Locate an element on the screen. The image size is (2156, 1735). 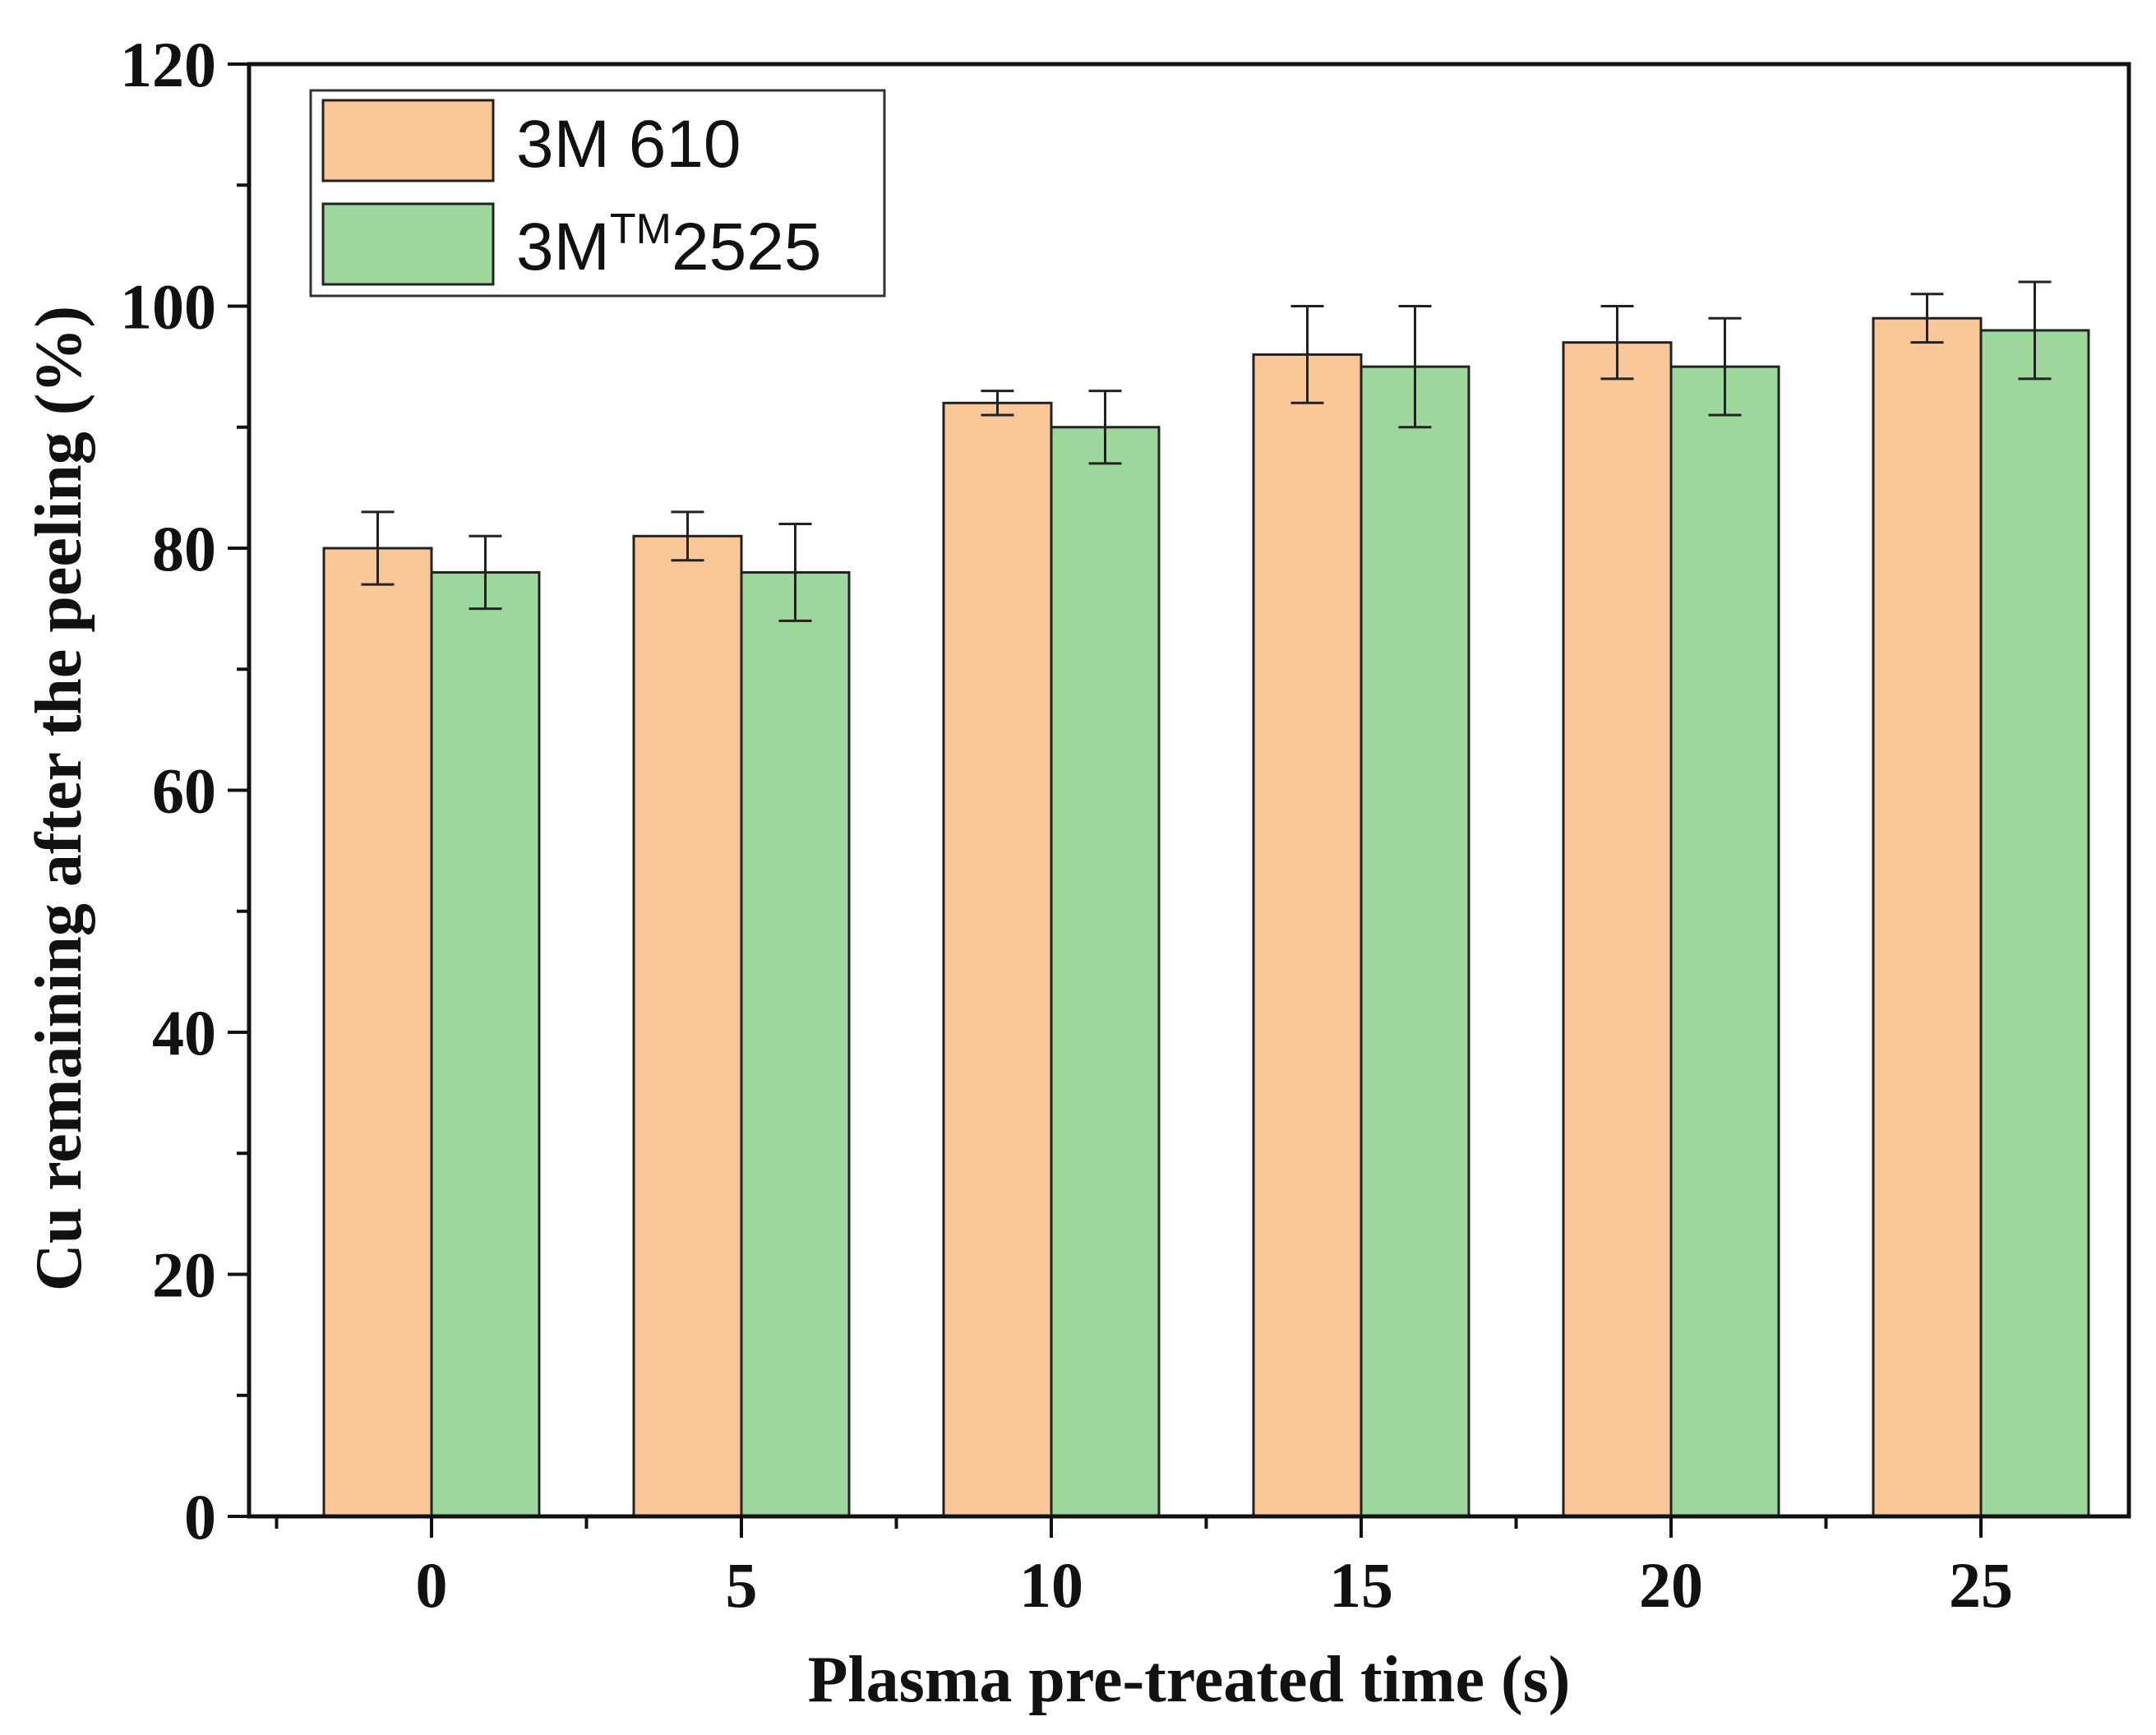
error-bar-3m-2525-t20 is located at coordinates (1725, 367).